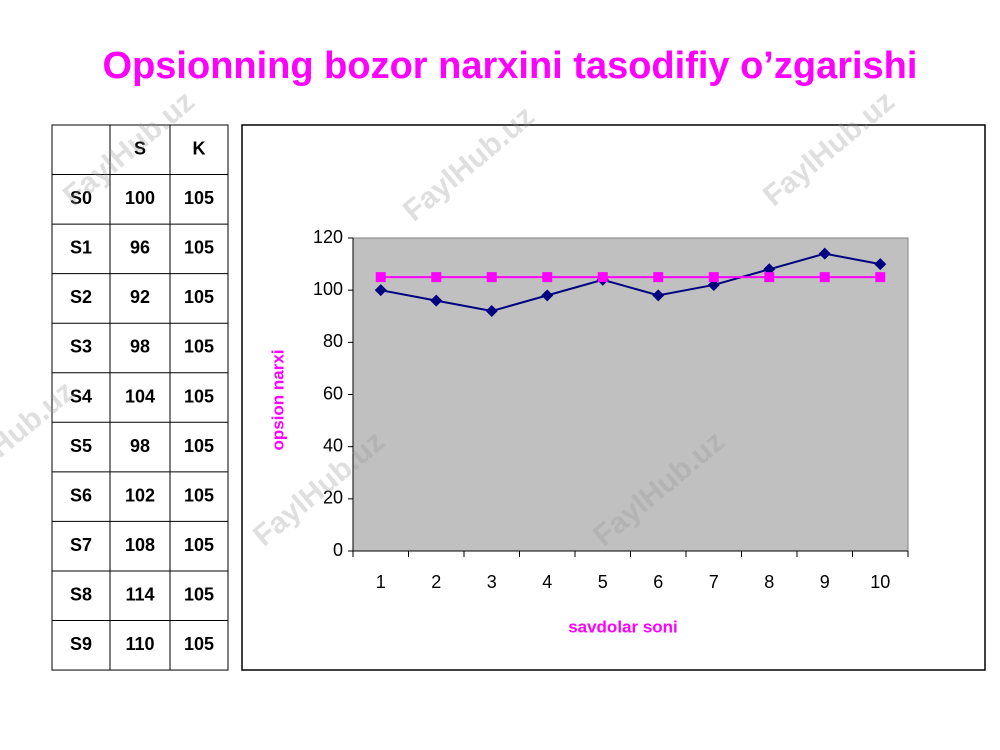 The image size is (1000, 750). Describe the element at coordinates (328, 289) in the screenshot. I see `y-tick-label: 100` at that location.